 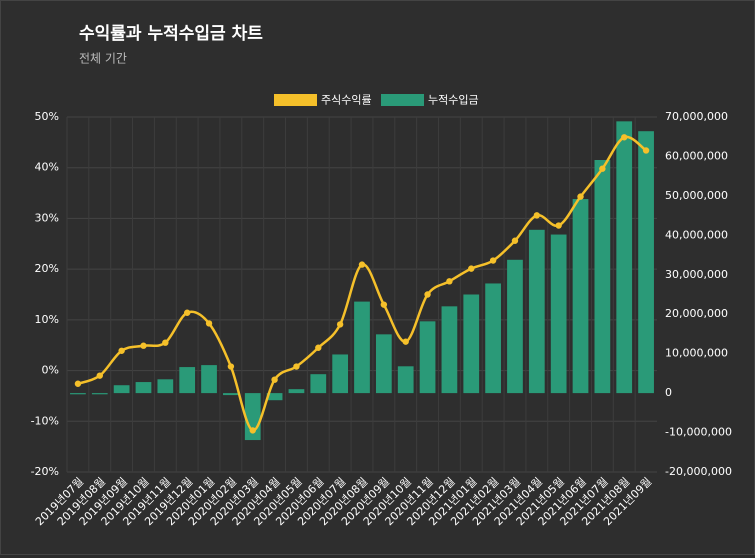 What do you see at coordinates (696, 195) in the screenshot?
I see `y2-tick-label: 50,000,000` at bounding box center [696, 195].